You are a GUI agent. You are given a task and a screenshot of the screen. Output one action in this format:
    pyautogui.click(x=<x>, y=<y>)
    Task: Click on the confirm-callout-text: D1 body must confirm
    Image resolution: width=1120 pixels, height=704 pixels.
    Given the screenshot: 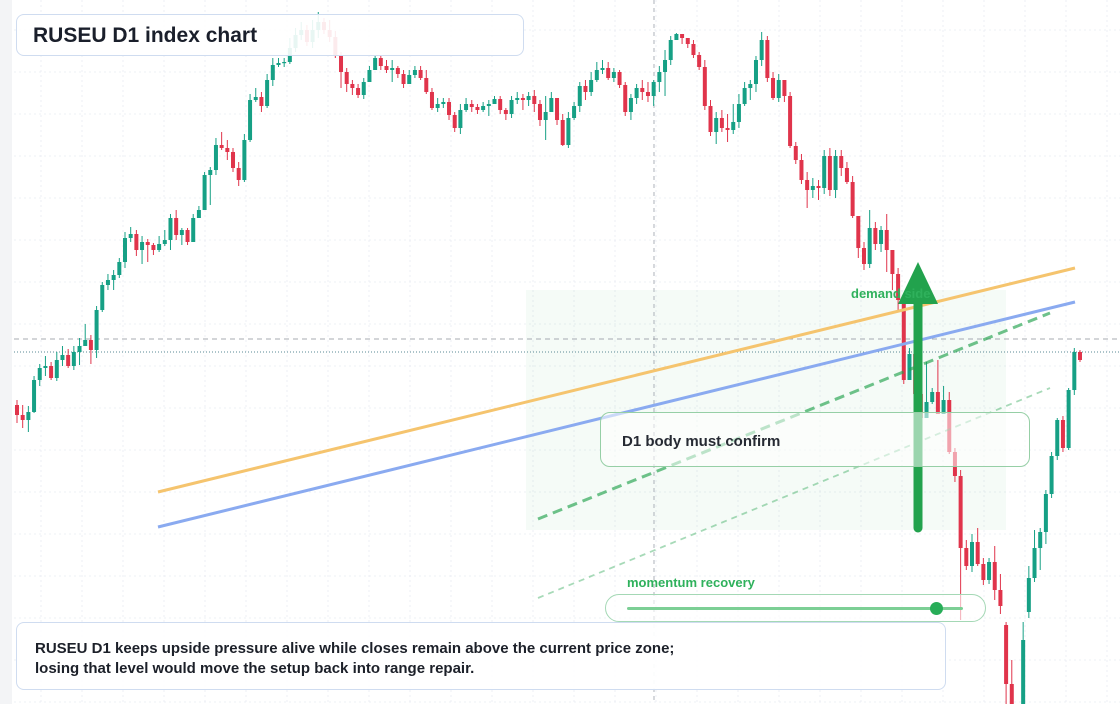 What is the action you would take?
    pyautogui.click(x=701, y=441)
    